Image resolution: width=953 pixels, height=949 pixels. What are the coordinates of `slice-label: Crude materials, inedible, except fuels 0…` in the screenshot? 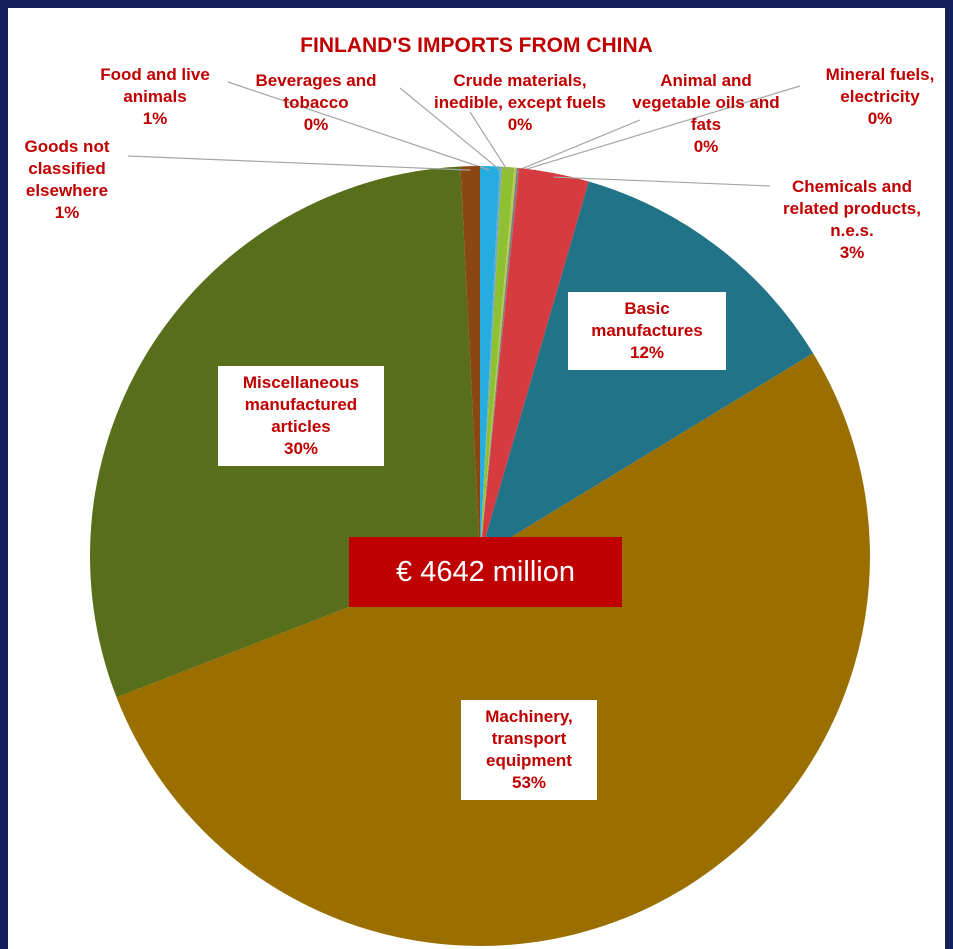 It's located at (520, 103).